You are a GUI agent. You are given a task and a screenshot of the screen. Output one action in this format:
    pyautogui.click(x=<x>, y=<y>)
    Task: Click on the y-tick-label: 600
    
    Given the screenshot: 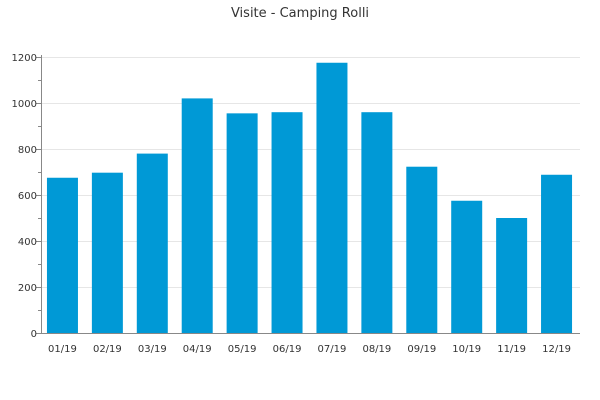 What is the action you would take?
    pyautogui.click(x=27, y=196)
    